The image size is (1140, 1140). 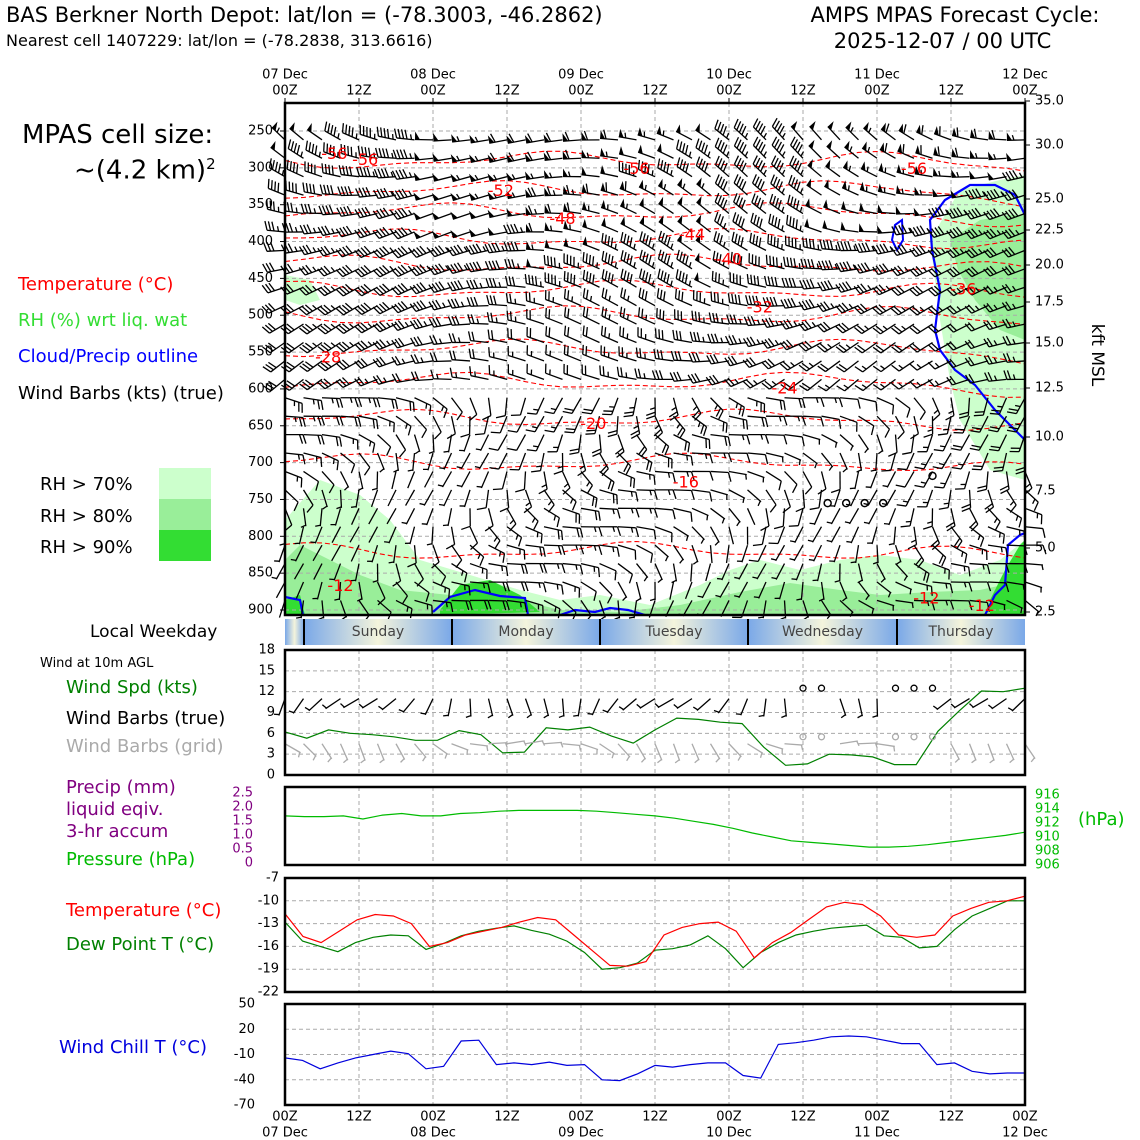 What do you see at coordinates (589, 747) in the screenshot?
I see `wind10-barb-grid-shaft` at bounding box center [589, 747].